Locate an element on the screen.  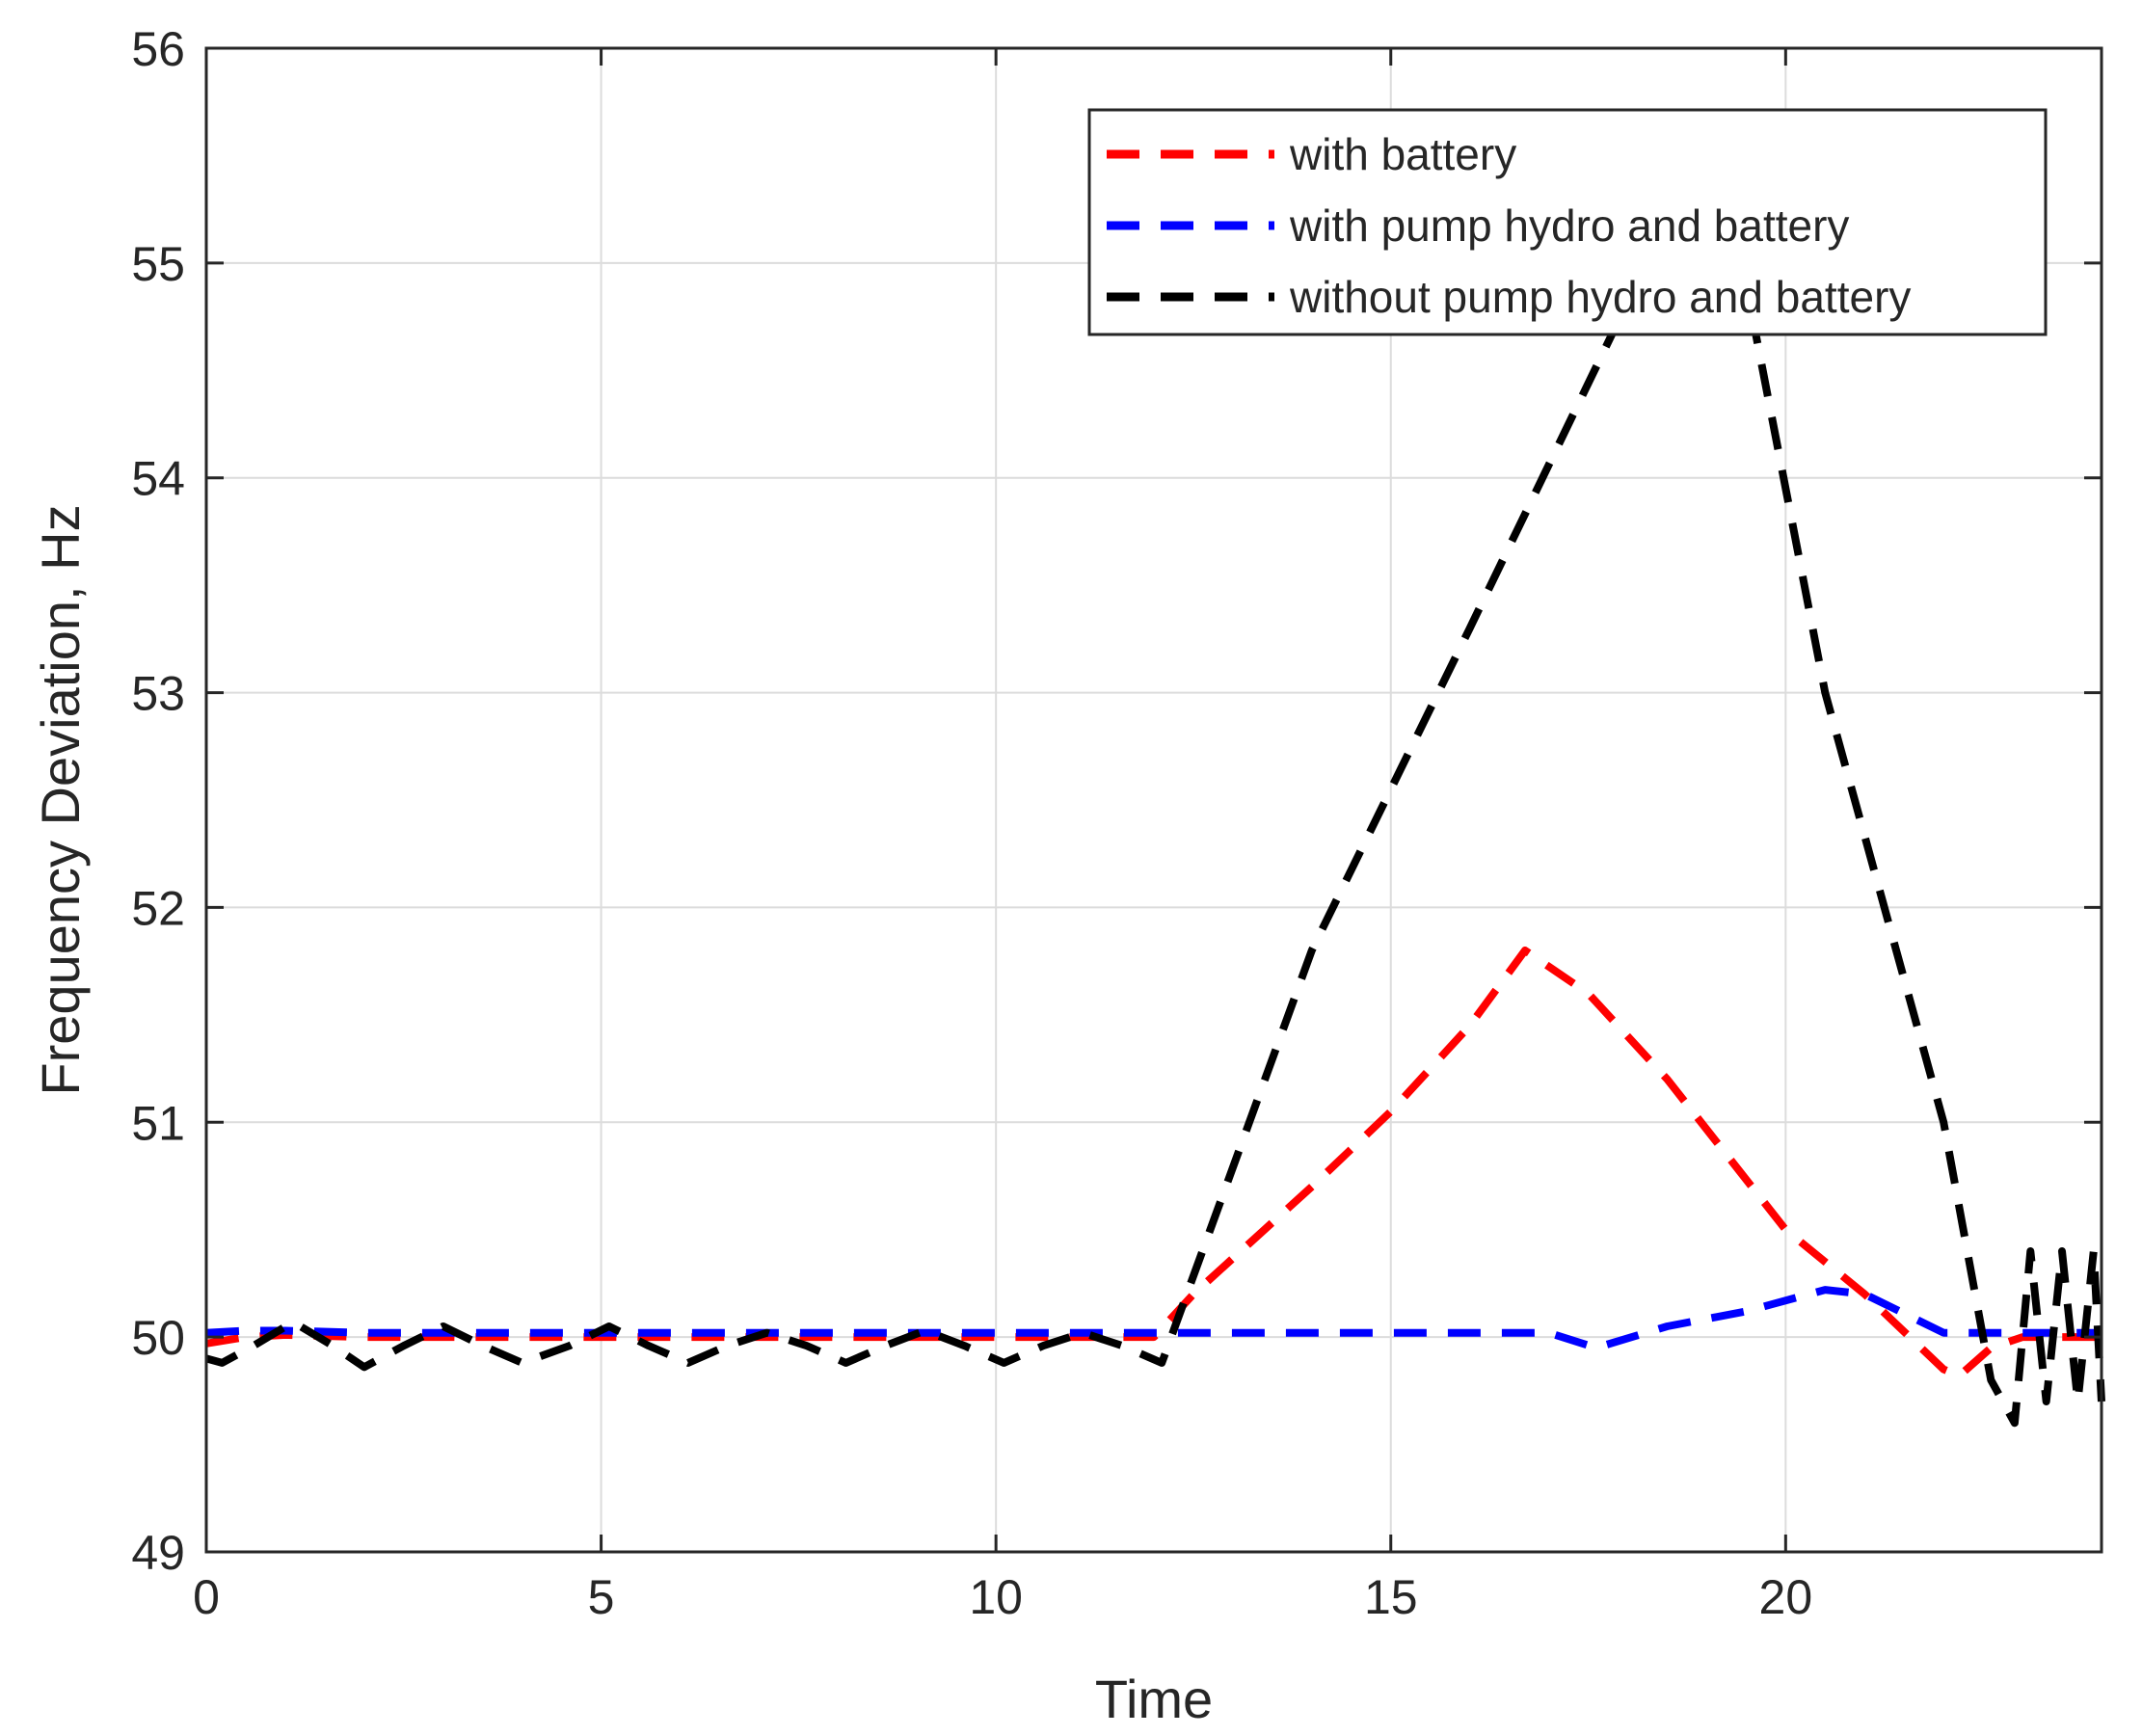
y-axis-label: Frequency Deviation, Hz is located at coordinates (61, 799).